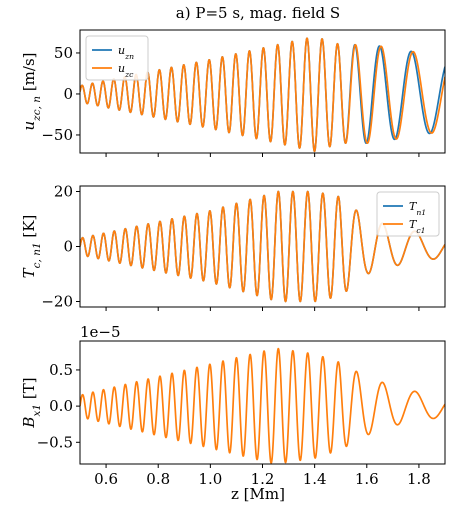 The width and height of the screenshot is (463, 521). What do you see at coordinates (68, 247) in the screenshot?
I see `y-tick-label-temperature-1: 0` at bounding box center [68, 247].